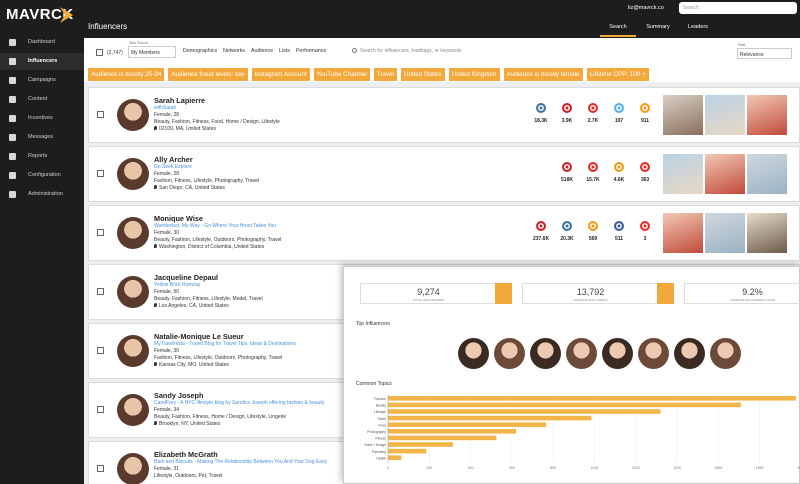 The width and height of the screenshot is (800, 484). Describe the element at coordinates (192, 188) in the screenshot. I see `influencer-location: San Diego, CA, United States` at that location.